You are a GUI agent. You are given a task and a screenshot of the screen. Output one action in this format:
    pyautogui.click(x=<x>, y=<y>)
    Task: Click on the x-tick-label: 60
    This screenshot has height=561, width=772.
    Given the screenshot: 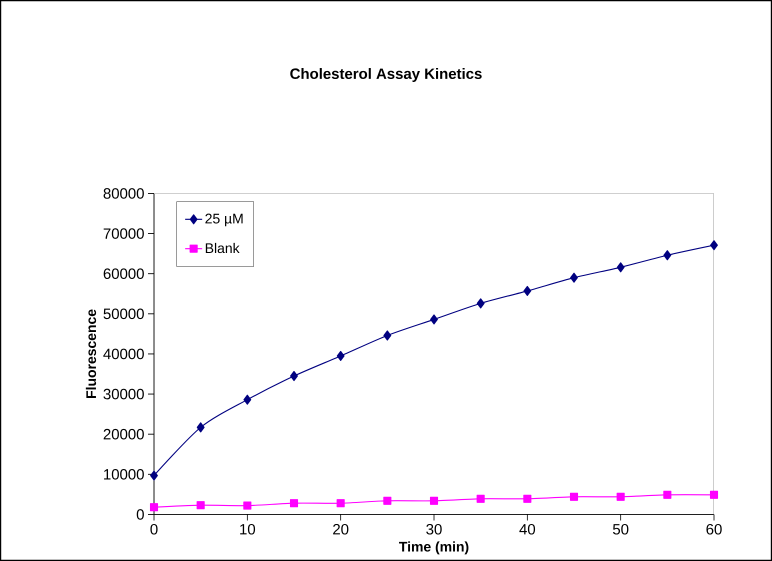 What is the action you would take?
    pyautogui.click(x=714, y=529)
    